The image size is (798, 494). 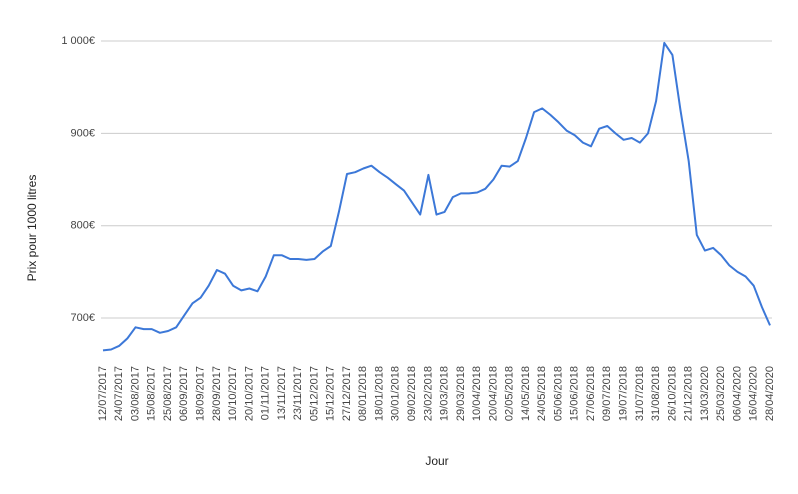 What do you see at coordinates (168, 393) in the screenshot?
I see `x-tick-label: 25/08/2017` at bounding box center [168, 393].